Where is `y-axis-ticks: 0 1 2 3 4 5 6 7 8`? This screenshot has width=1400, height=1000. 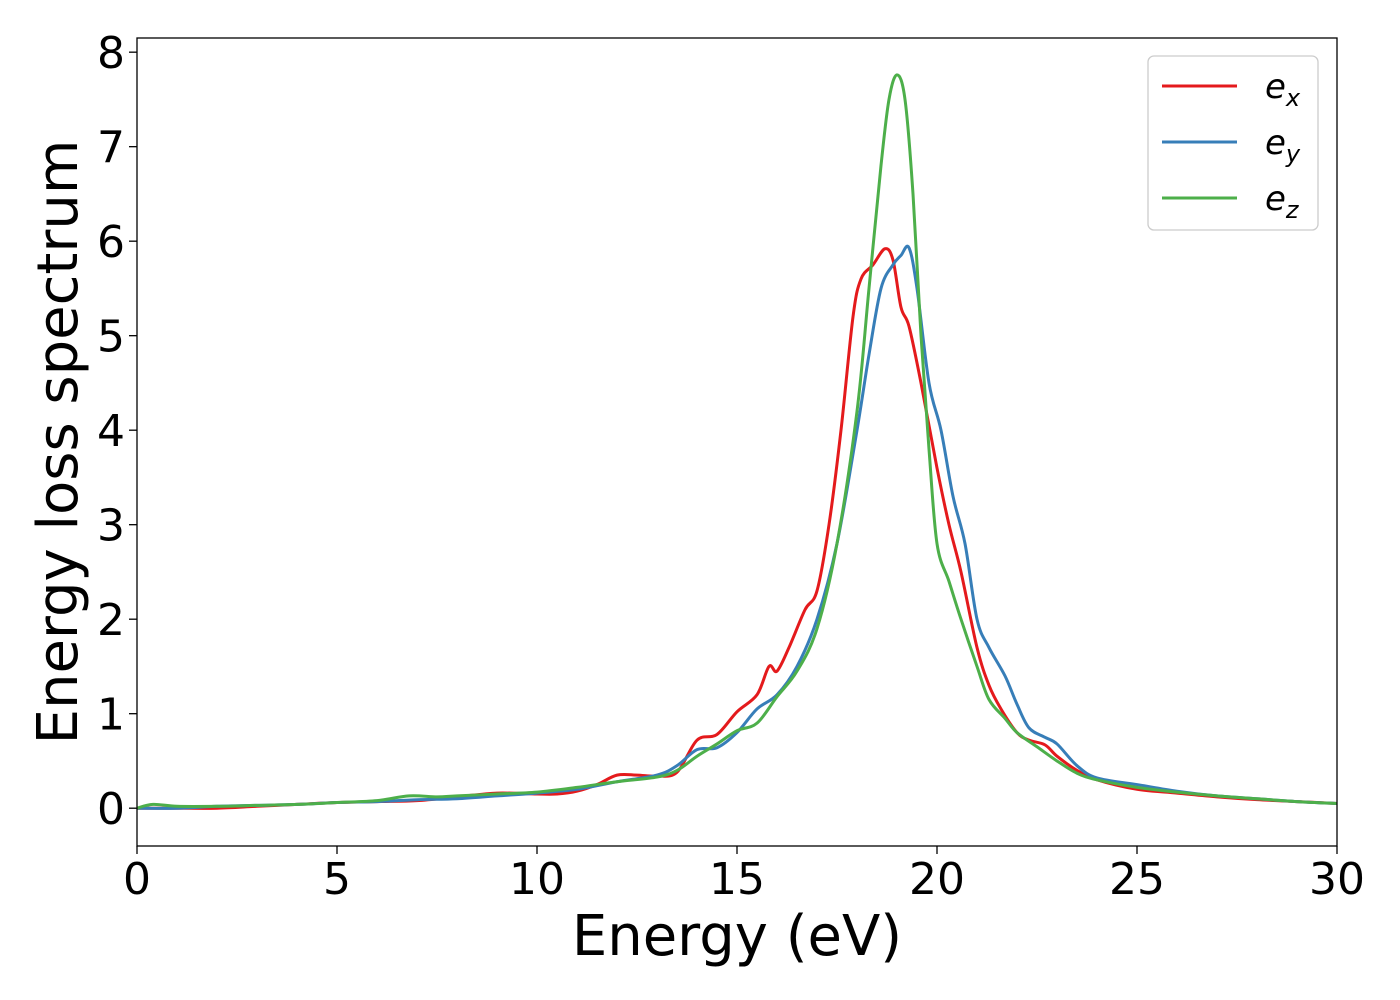 y-axis-ticks: 0 1 2 3 4 5 6 7 8 is located at coordinates (117, 431).